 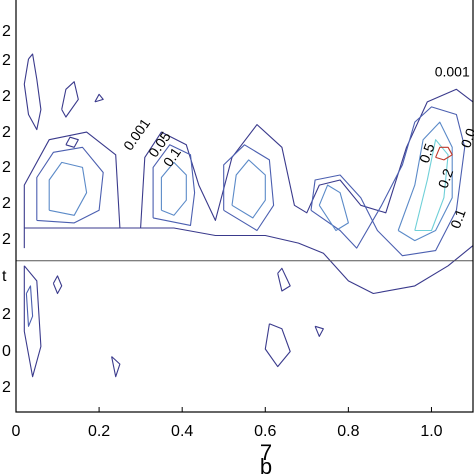 What do you see at coordinates (458, 219) in the screenshot?
I see `contour-label: 0.1` at bounding box center [458, 219].